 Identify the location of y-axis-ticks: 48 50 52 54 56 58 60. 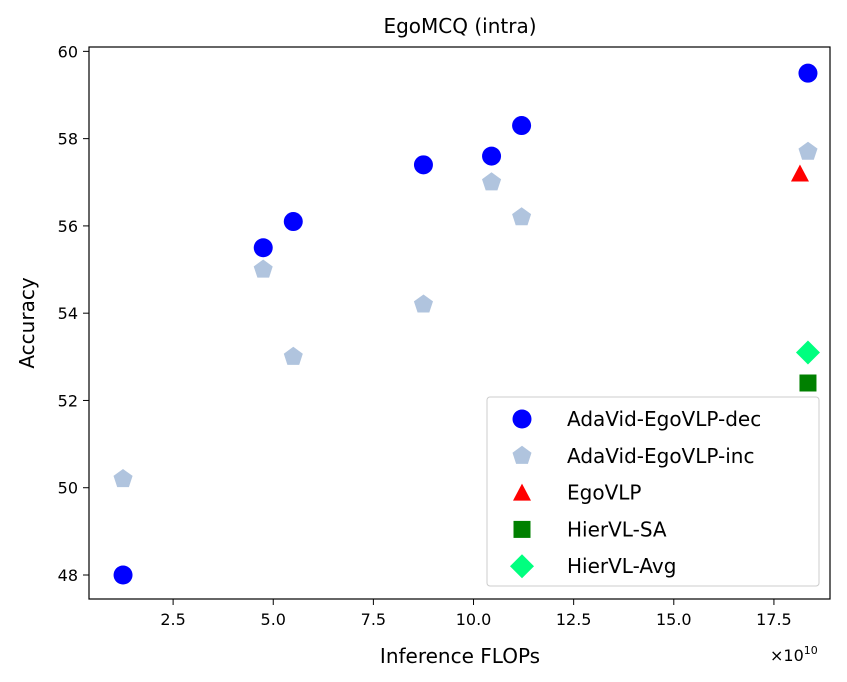
(73, 313).